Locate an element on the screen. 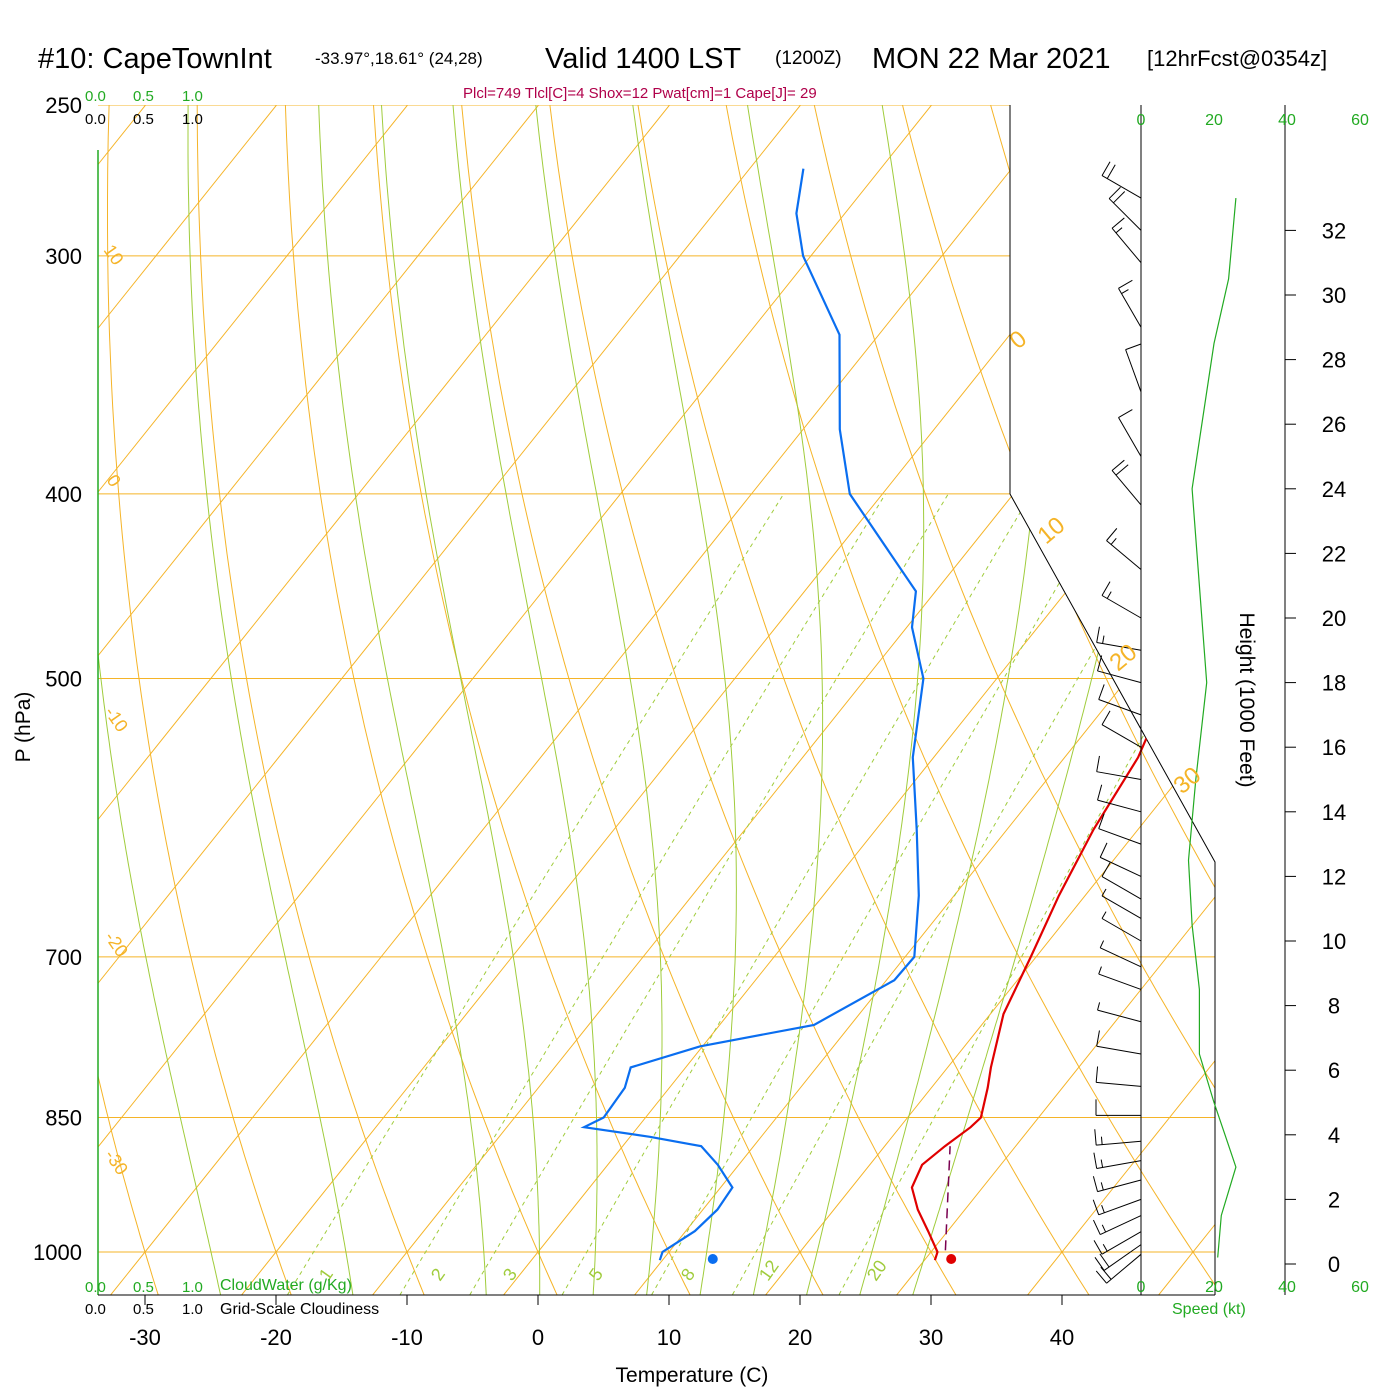  cloudiness-tick-bottom: 0.0 is located at coordinates (95, 1309).